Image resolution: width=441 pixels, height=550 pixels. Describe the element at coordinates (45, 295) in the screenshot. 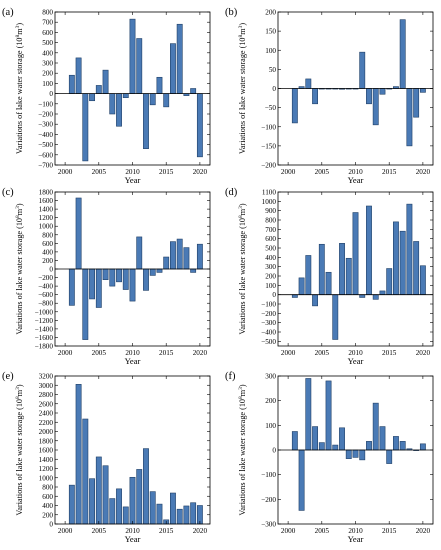

I see `y-tick-label: −600` at that location.